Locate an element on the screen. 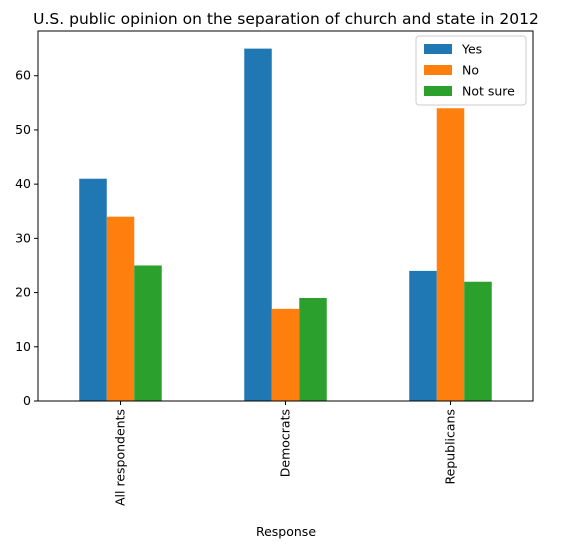 The width and height of the screenshot is (565, 548). legend-swatch-yes is located at coordinates (438, 49).